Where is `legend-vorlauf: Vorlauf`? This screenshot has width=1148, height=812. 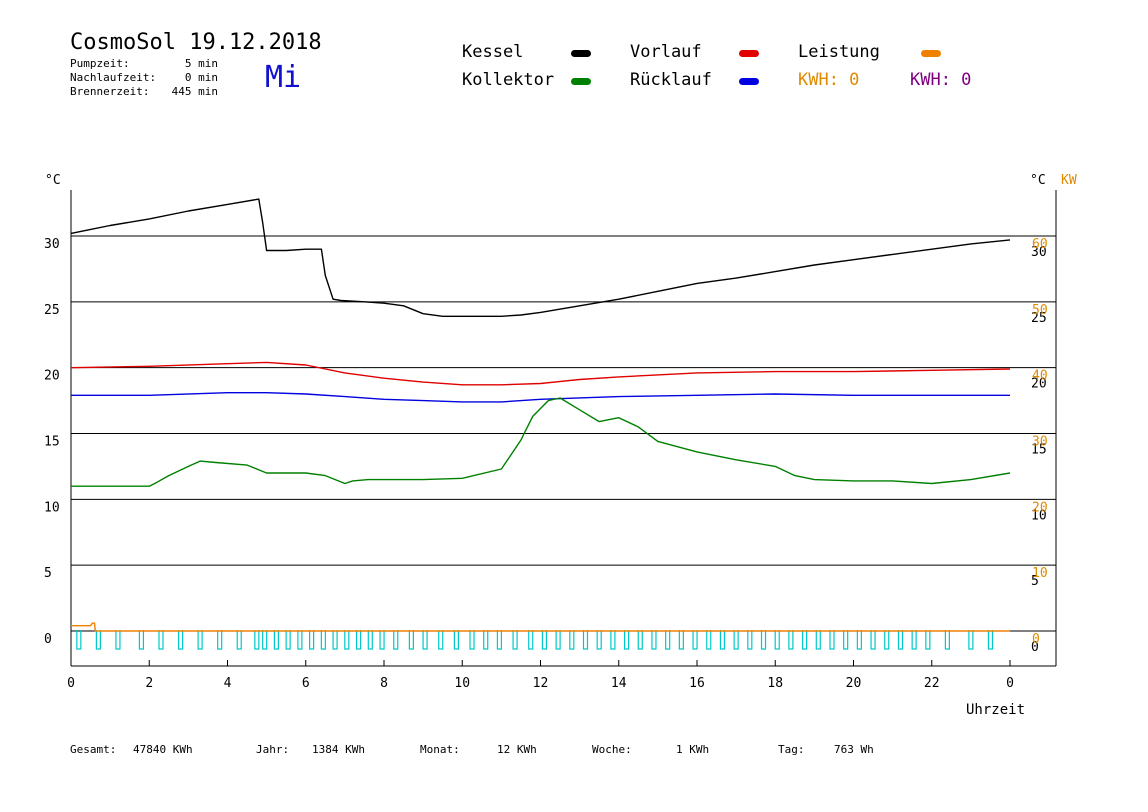
legend-vorlauf: Vorlauf is located at coordinates (666, 52).